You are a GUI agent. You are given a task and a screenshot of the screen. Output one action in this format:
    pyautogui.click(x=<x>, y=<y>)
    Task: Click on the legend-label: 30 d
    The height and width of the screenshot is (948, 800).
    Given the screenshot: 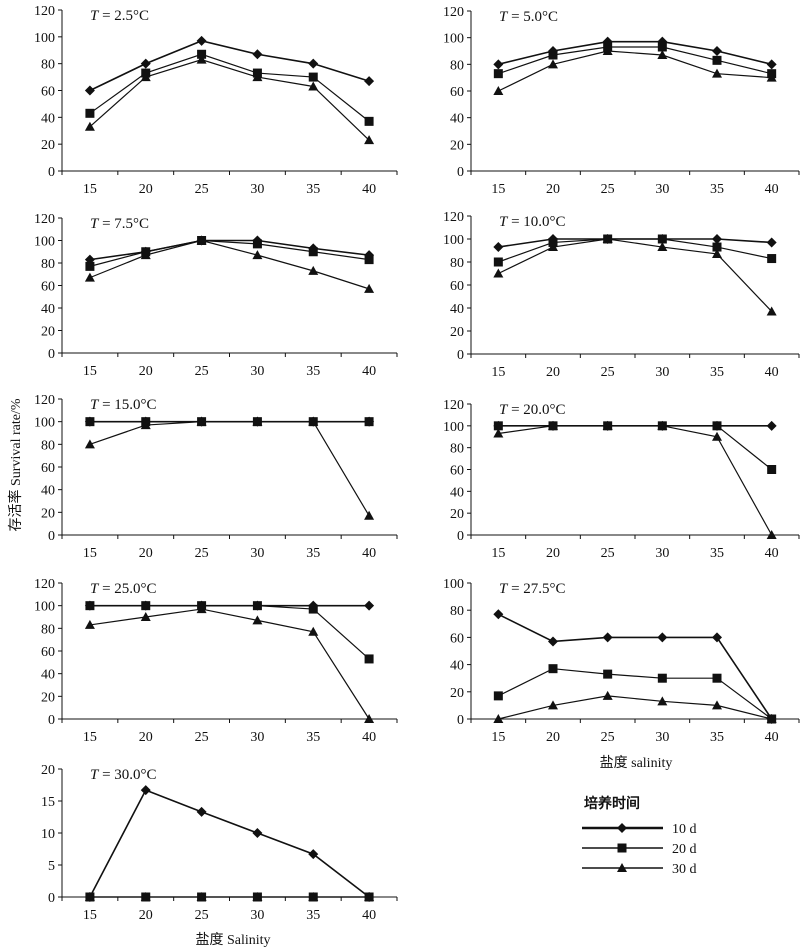 What is the action you would take?
    pyautogui.click(x=684, y=869)
    